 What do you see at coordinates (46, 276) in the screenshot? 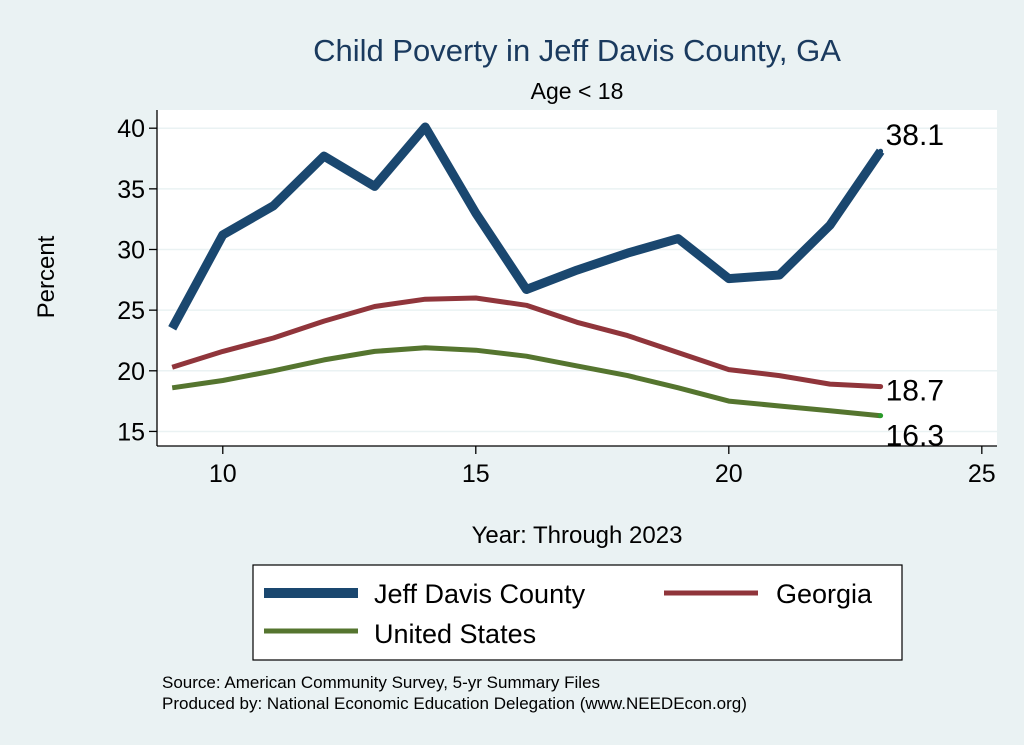
I see `y-axis-title: Percent` at bounding box center [46, 276].